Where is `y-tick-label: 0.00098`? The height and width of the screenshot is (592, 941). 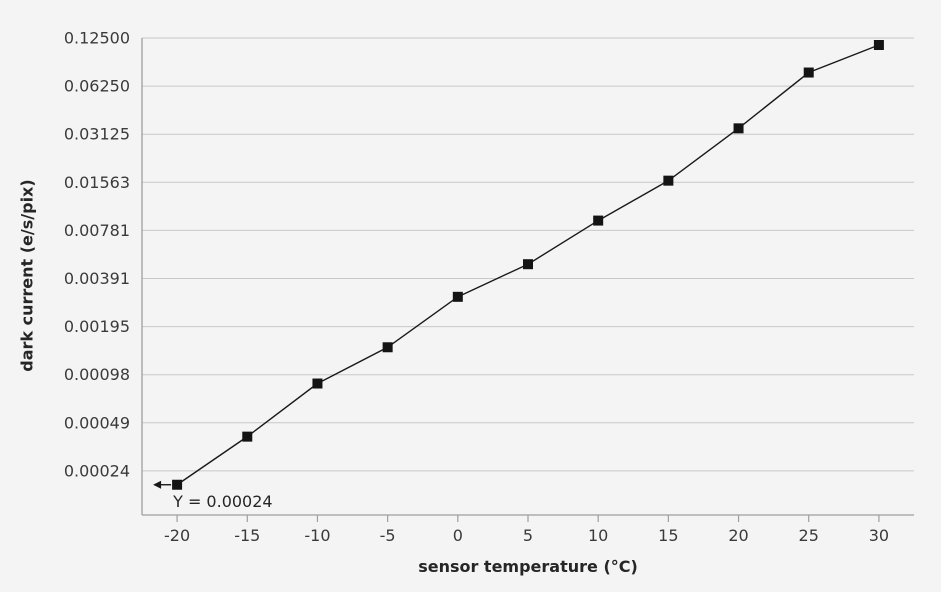 y-tick-label: 0.00098 is located at coordinates (97, 374).